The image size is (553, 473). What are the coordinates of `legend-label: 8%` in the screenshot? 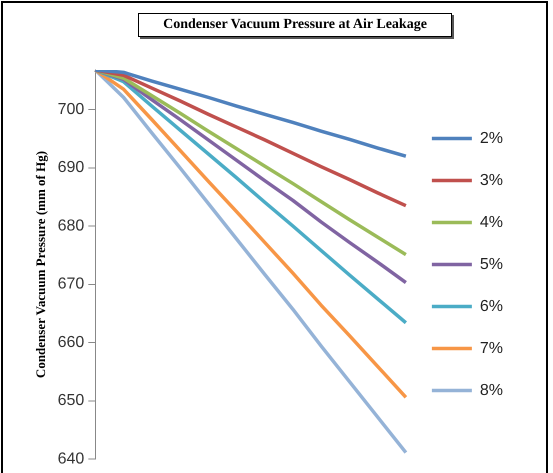 It's located at (491, 390).